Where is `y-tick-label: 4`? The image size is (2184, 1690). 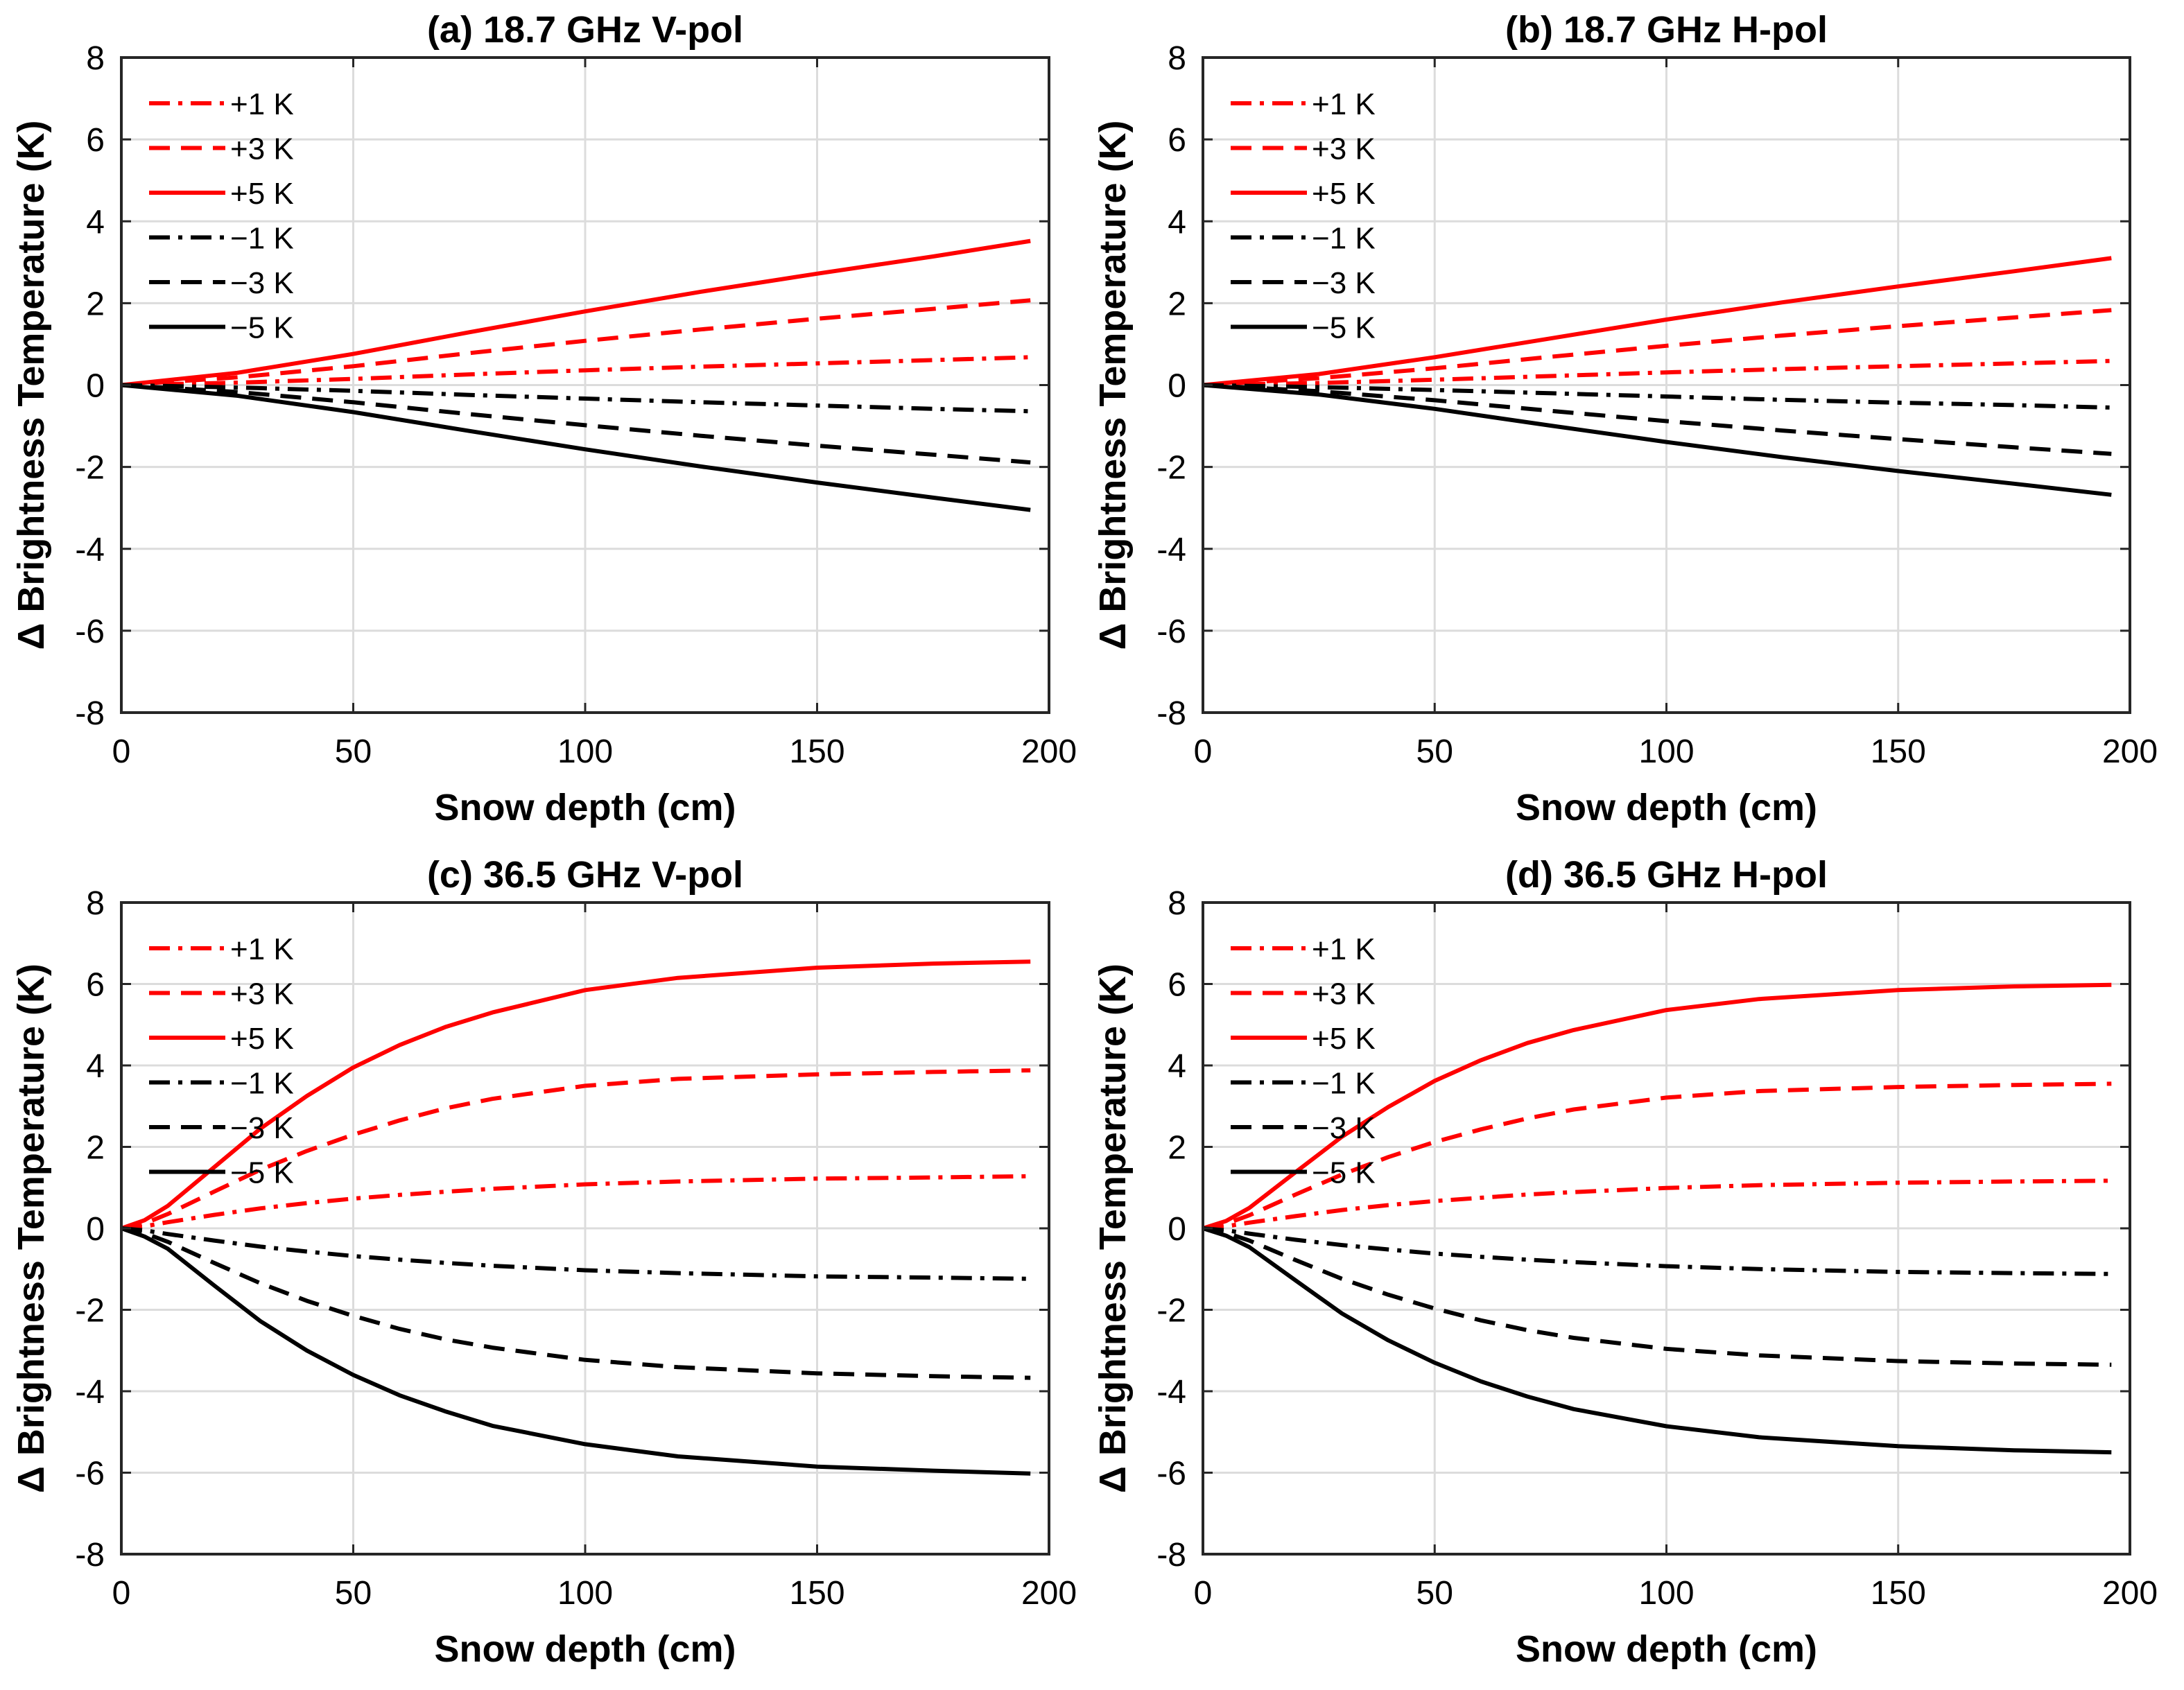 y-tick-label: 4 is located at coordinates (95, 1066).